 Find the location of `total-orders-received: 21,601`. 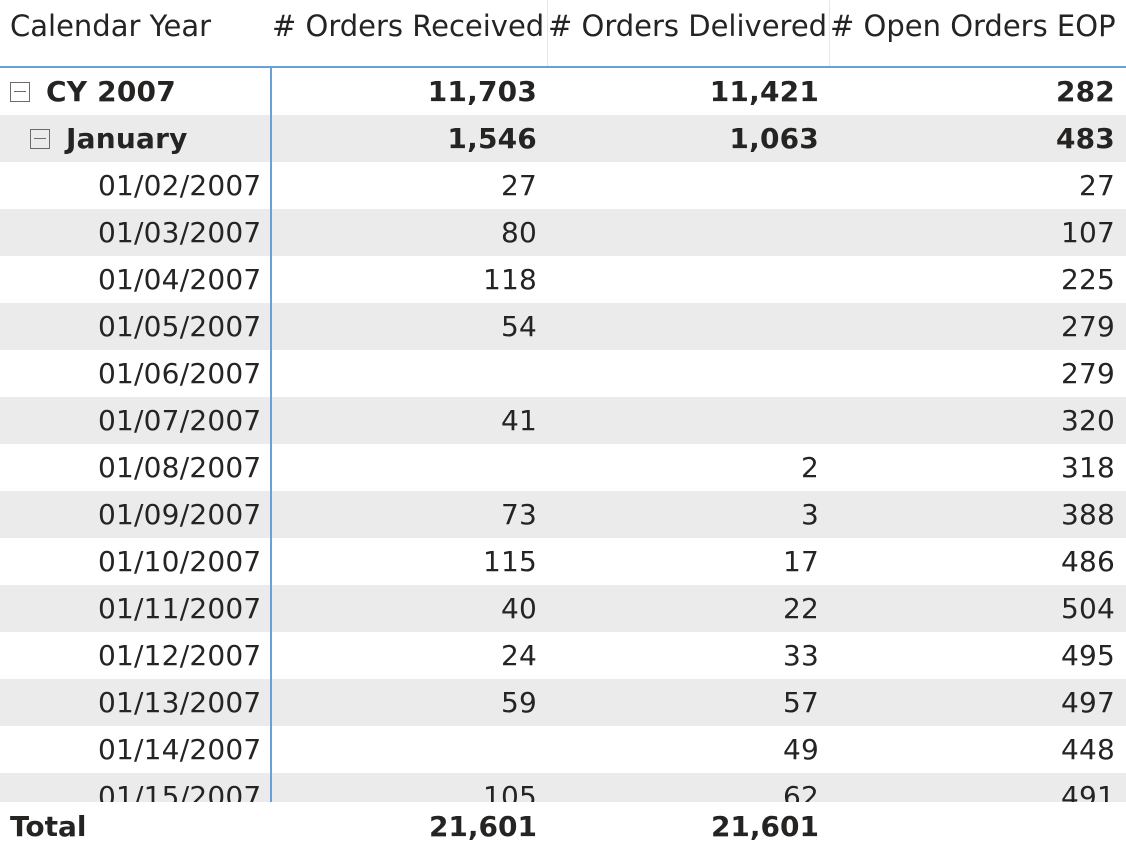

total-orders-received: 21,601 is located at coordinates (482, 826).